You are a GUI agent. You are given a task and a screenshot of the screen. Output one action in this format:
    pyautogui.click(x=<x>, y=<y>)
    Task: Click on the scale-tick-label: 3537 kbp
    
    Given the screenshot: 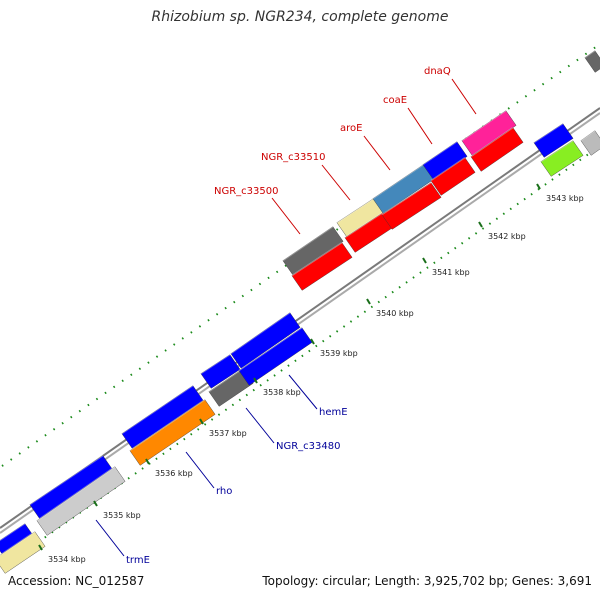 What is the action you would take?
    pyautogui.click(x=228, y=433)
    